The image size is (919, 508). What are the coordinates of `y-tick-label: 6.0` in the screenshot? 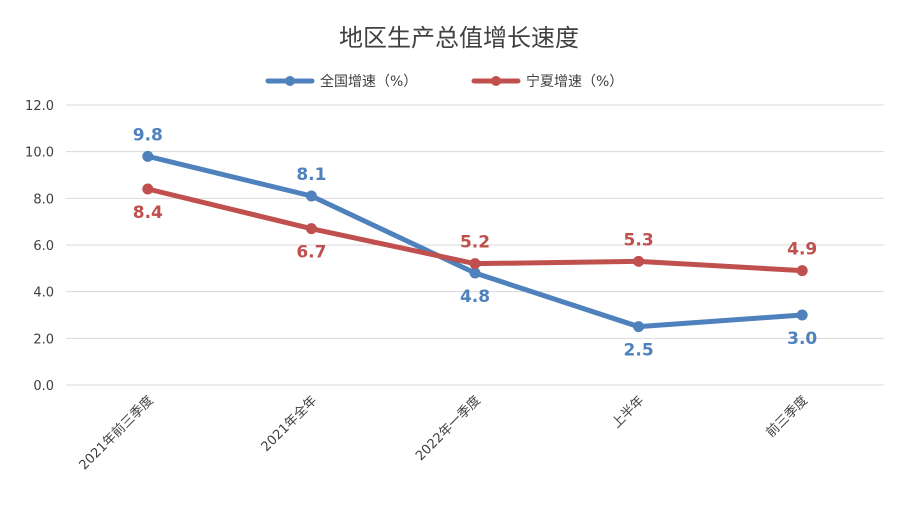 It's located at (43, 246).